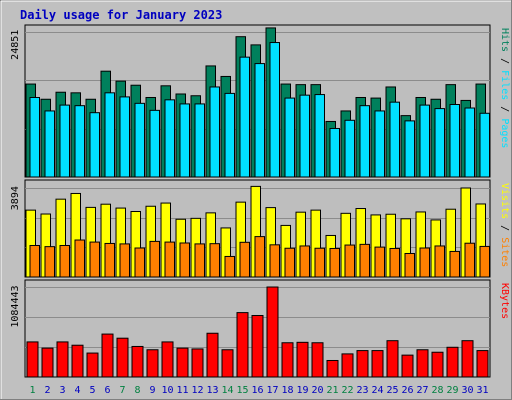 Image resolution: width=512 pixels, height=400 pixels. I want to click on day-label-18: 18, so click(287, 390).